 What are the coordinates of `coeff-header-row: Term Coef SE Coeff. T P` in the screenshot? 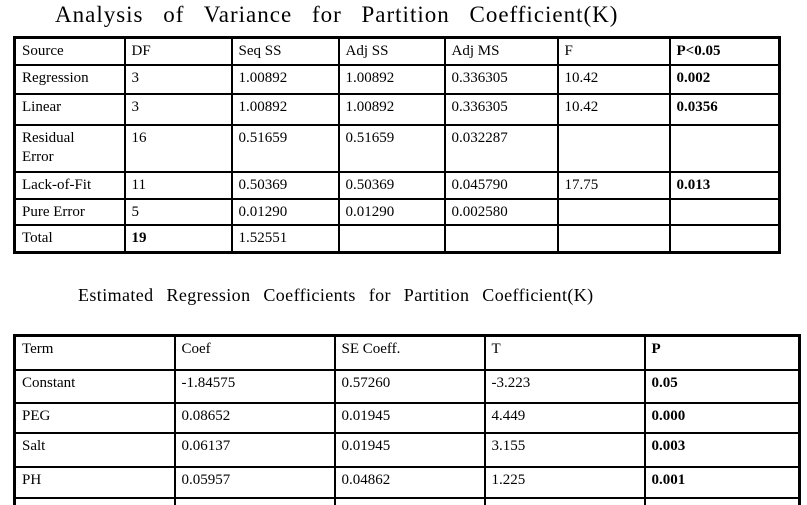 It's located at (407, 352).